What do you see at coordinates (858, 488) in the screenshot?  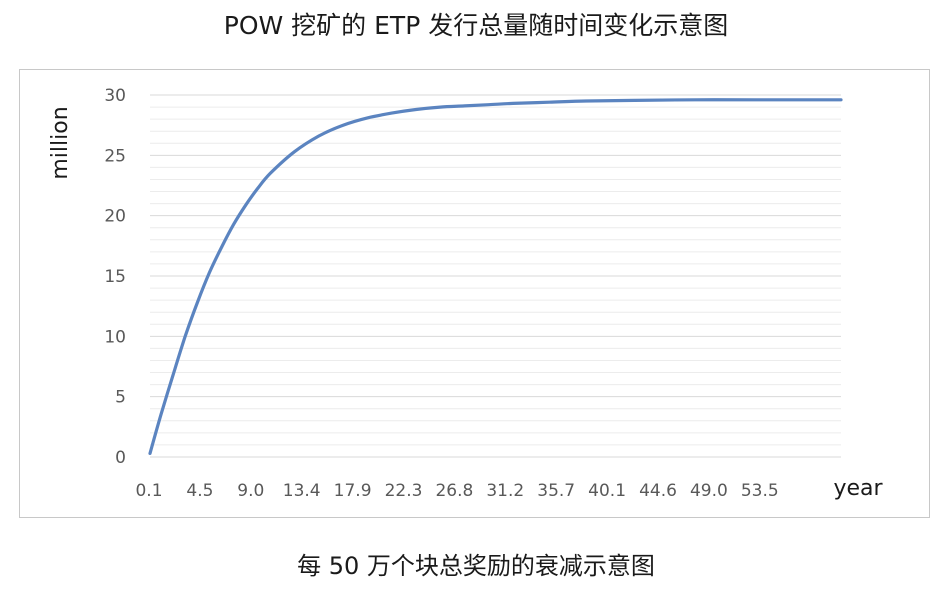 I see `x-axis-title: year` at bounding box center [858, 488].